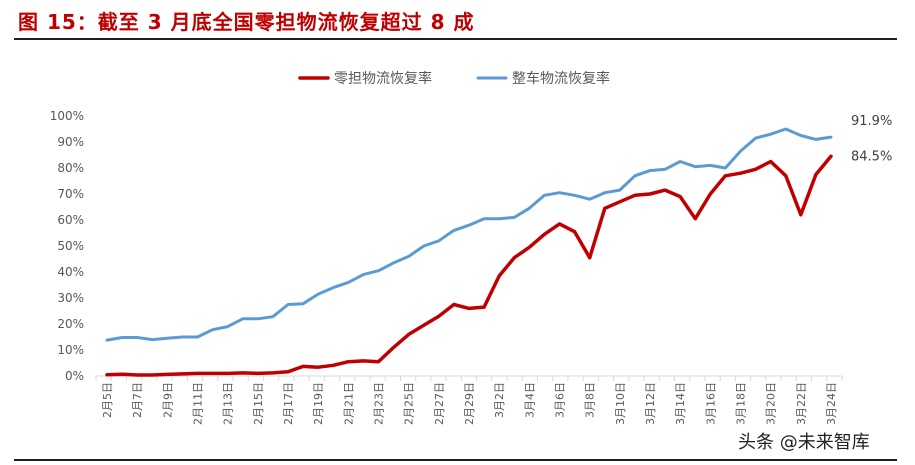  I want to click on x-tick-label: 3月10日, so click(620, 403).